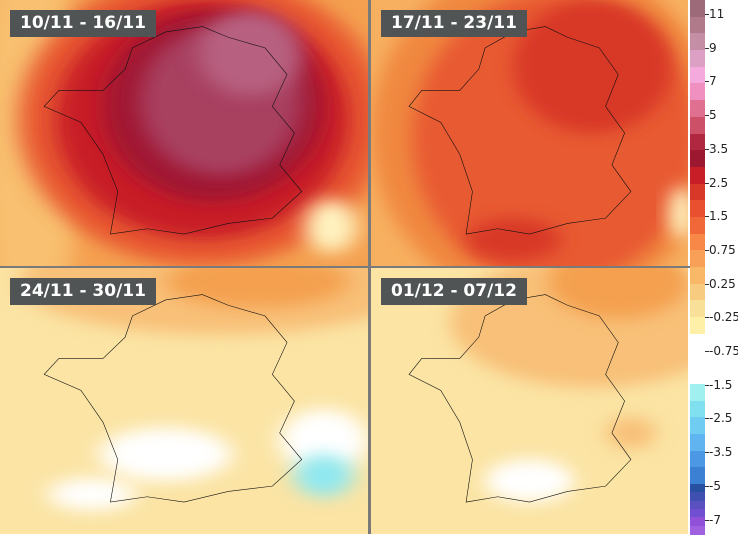 This screenshot has height=535, width=738. Describe the element at coordinates (721, 452) in the screenshot. I see `legend-label: -3.5` at that location.